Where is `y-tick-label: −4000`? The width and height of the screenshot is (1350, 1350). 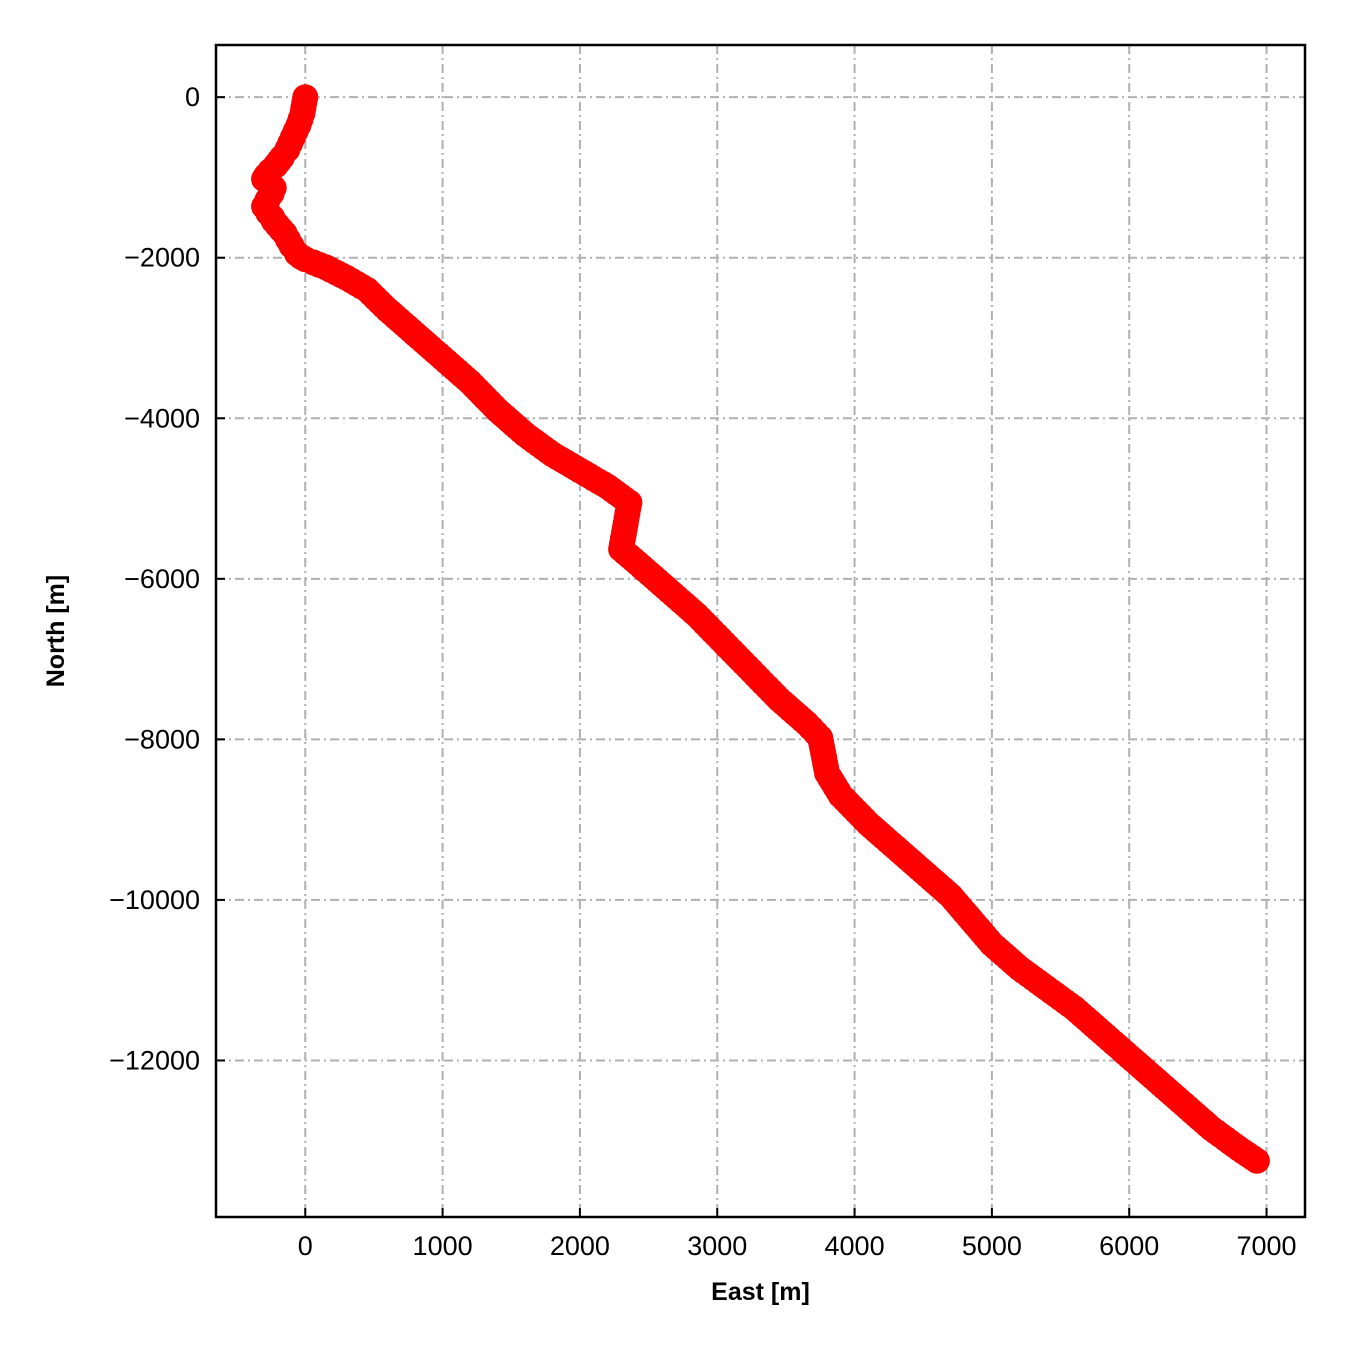
y-tick-label: −4000 is located at coordinates (162, 418).